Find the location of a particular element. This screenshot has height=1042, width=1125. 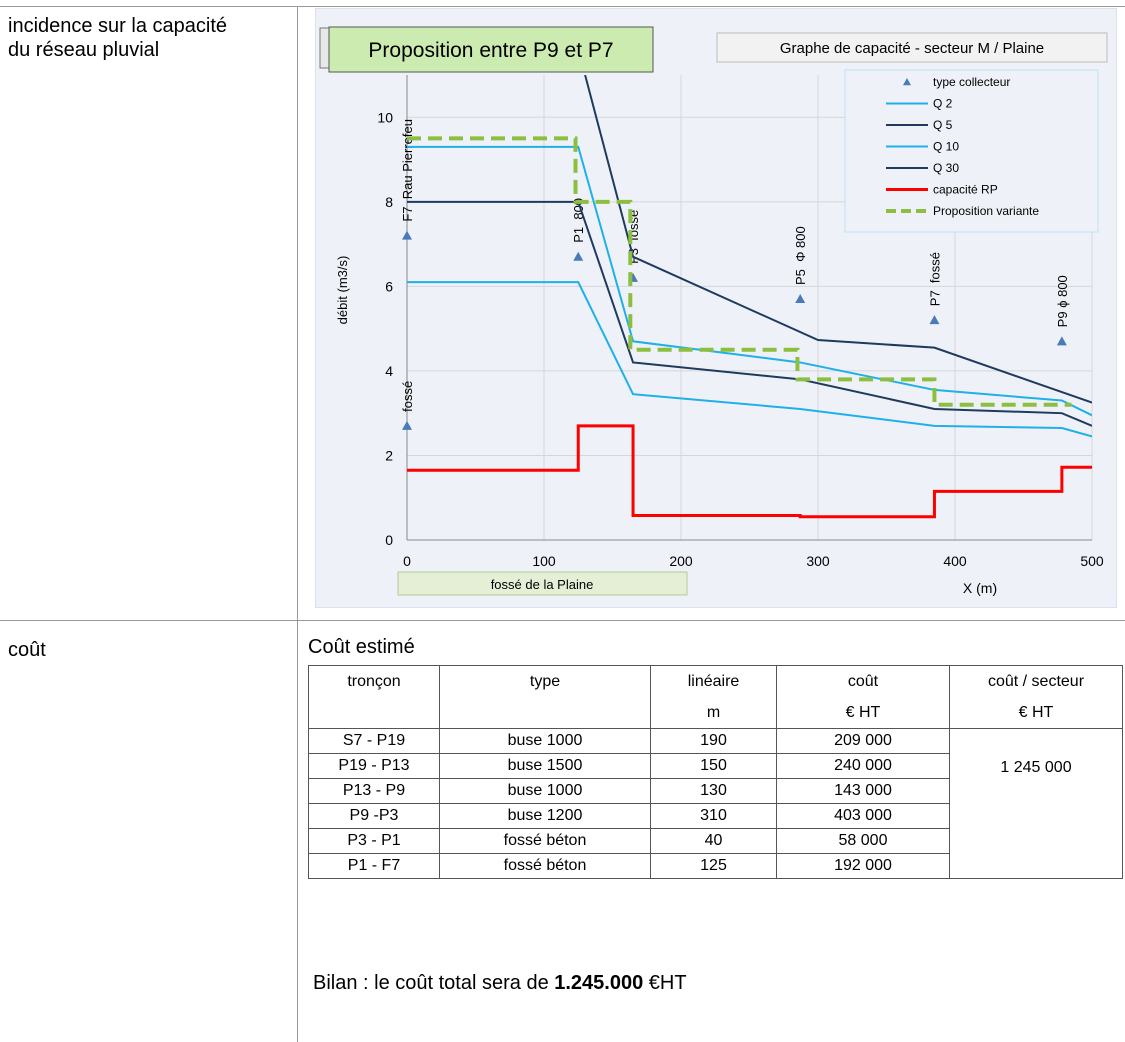

table-row: P3 - P1 fossé béton 40 58 000 is located at coordinates (715, 841).